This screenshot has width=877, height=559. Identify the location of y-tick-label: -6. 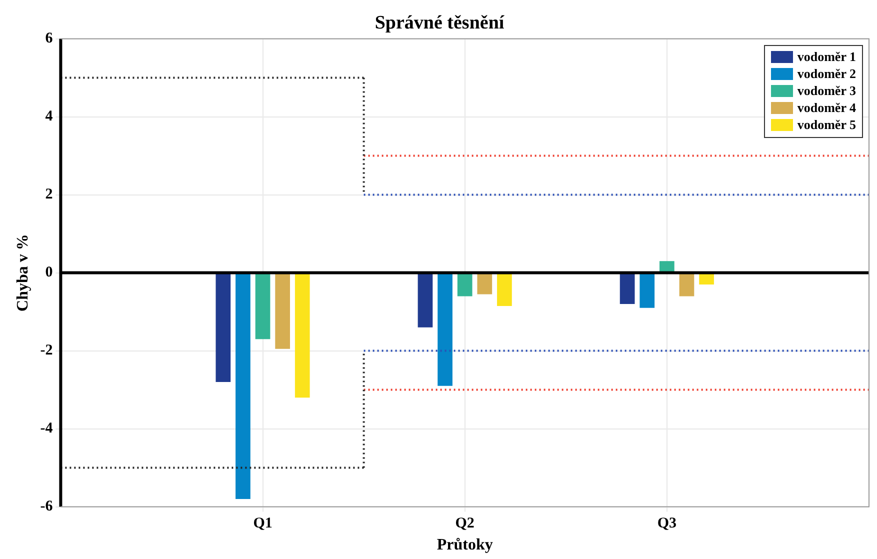
(47, 506).